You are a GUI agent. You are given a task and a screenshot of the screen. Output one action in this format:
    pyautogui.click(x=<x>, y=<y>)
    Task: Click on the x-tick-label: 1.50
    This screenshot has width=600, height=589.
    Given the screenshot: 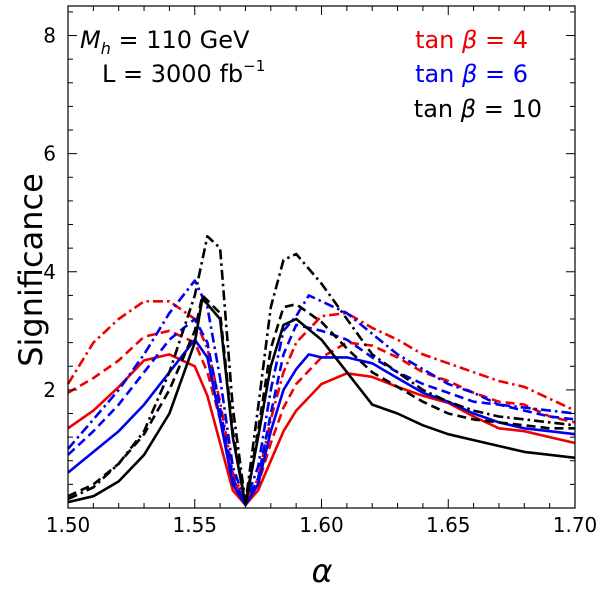 What is the action you would take?
    pyautogui.click(x=68, y=525)
    